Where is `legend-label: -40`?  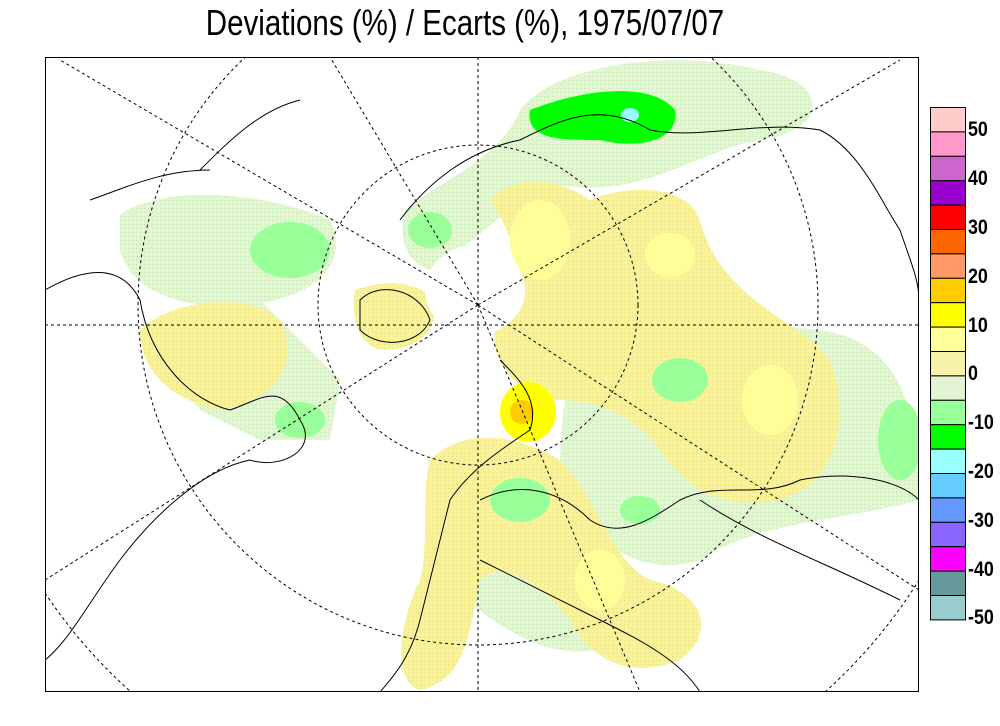
legend-label: -40 is located at coordinates (981, 569).